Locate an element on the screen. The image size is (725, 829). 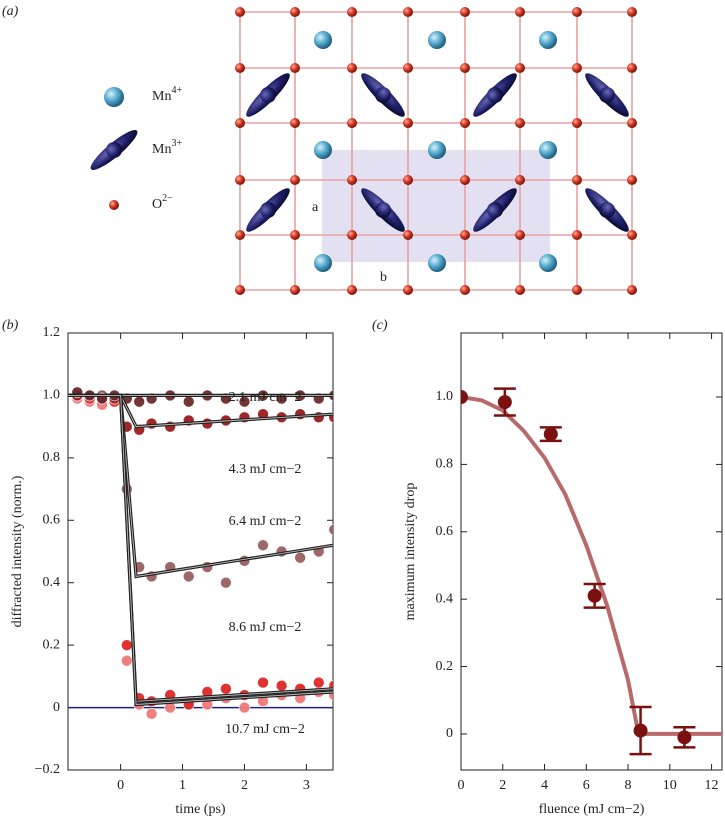
panel-label: (a) is located at coordinates (10, 11).